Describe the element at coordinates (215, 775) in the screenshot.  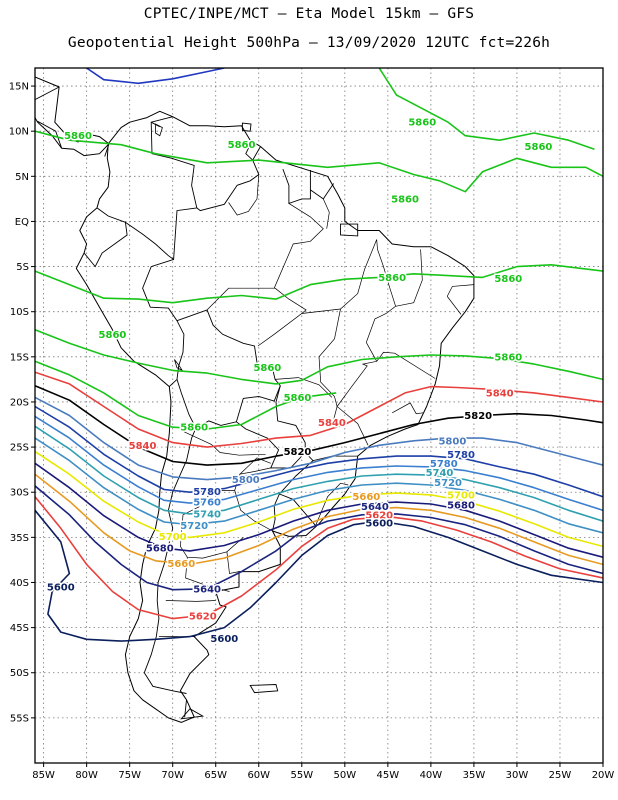
I see `tick-label-lon: 65W` at that location.